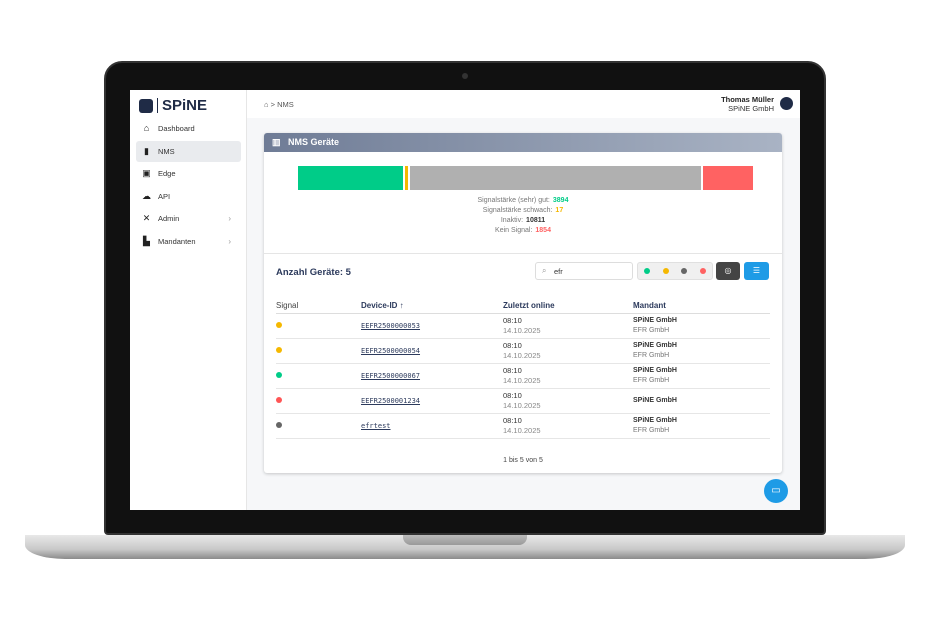 Image resolution: width=930 pixels, height=620 pixels. Describe the element at coordinates (167, 173) in the screenshot. I see `sidebar-item-label: Edge` at that location.